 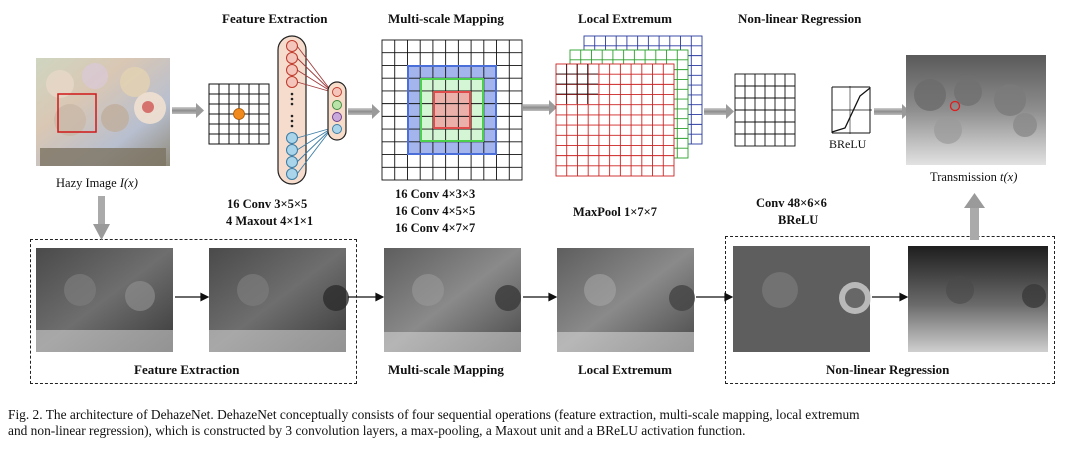 I want to click on bottom-label-local-extremum: Local Extremum, so click(x=625, y=369).